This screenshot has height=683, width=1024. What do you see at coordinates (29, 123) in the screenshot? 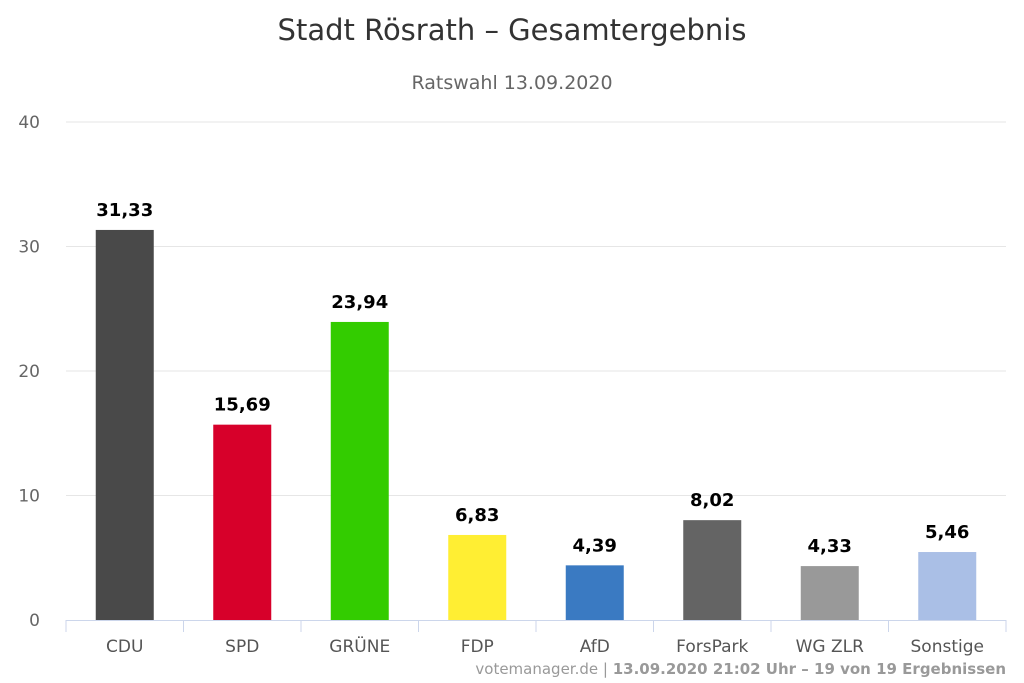
I see `y-tick-label: 40` at bounding box center [29, 123].